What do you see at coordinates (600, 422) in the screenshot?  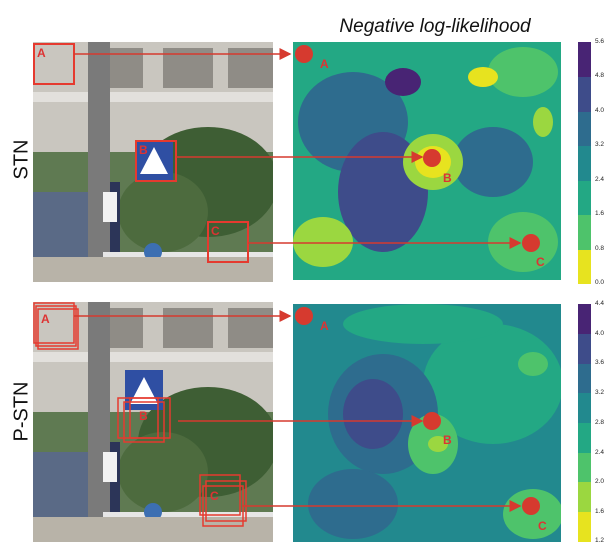 I see `tick-label: 2.8` at bounding box center [600, 422].